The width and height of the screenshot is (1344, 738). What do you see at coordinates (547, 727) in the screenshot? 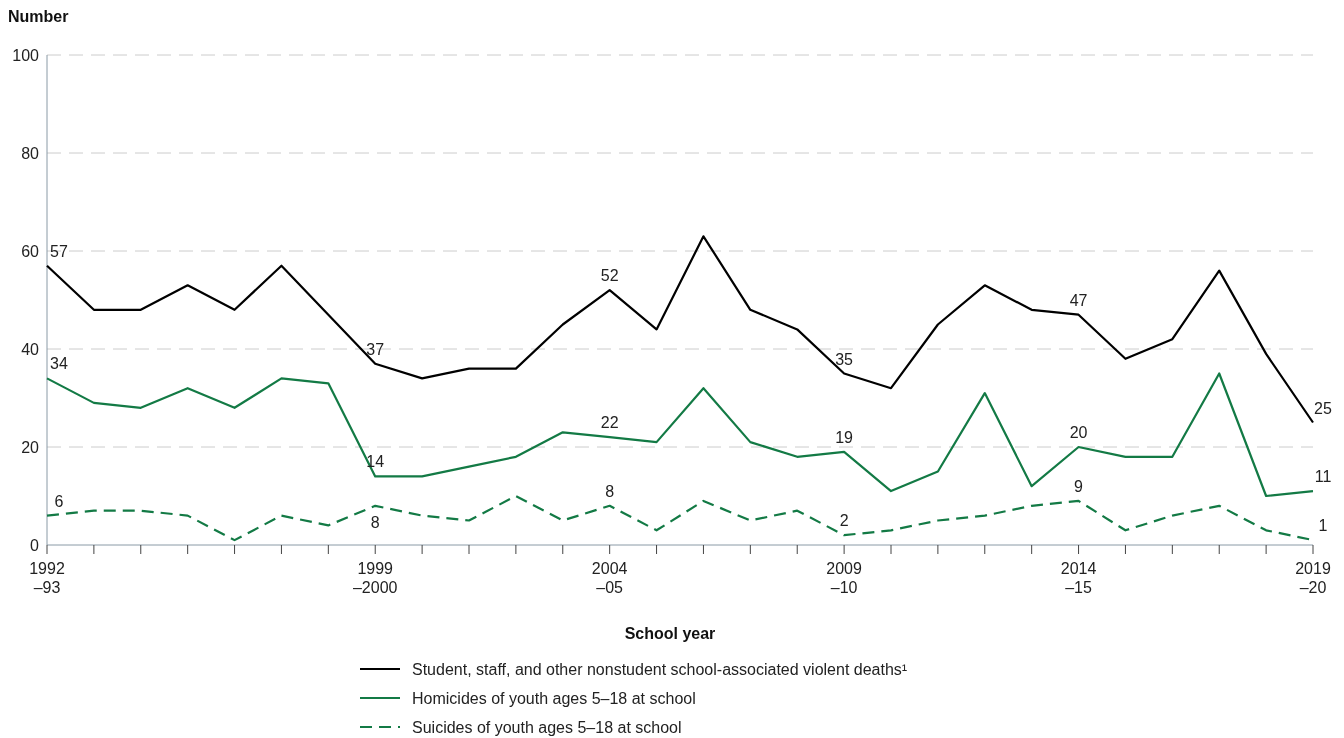
I see `legend-label: Suicides of youth ages 5–18 at school` at bounding box center [547, 727].